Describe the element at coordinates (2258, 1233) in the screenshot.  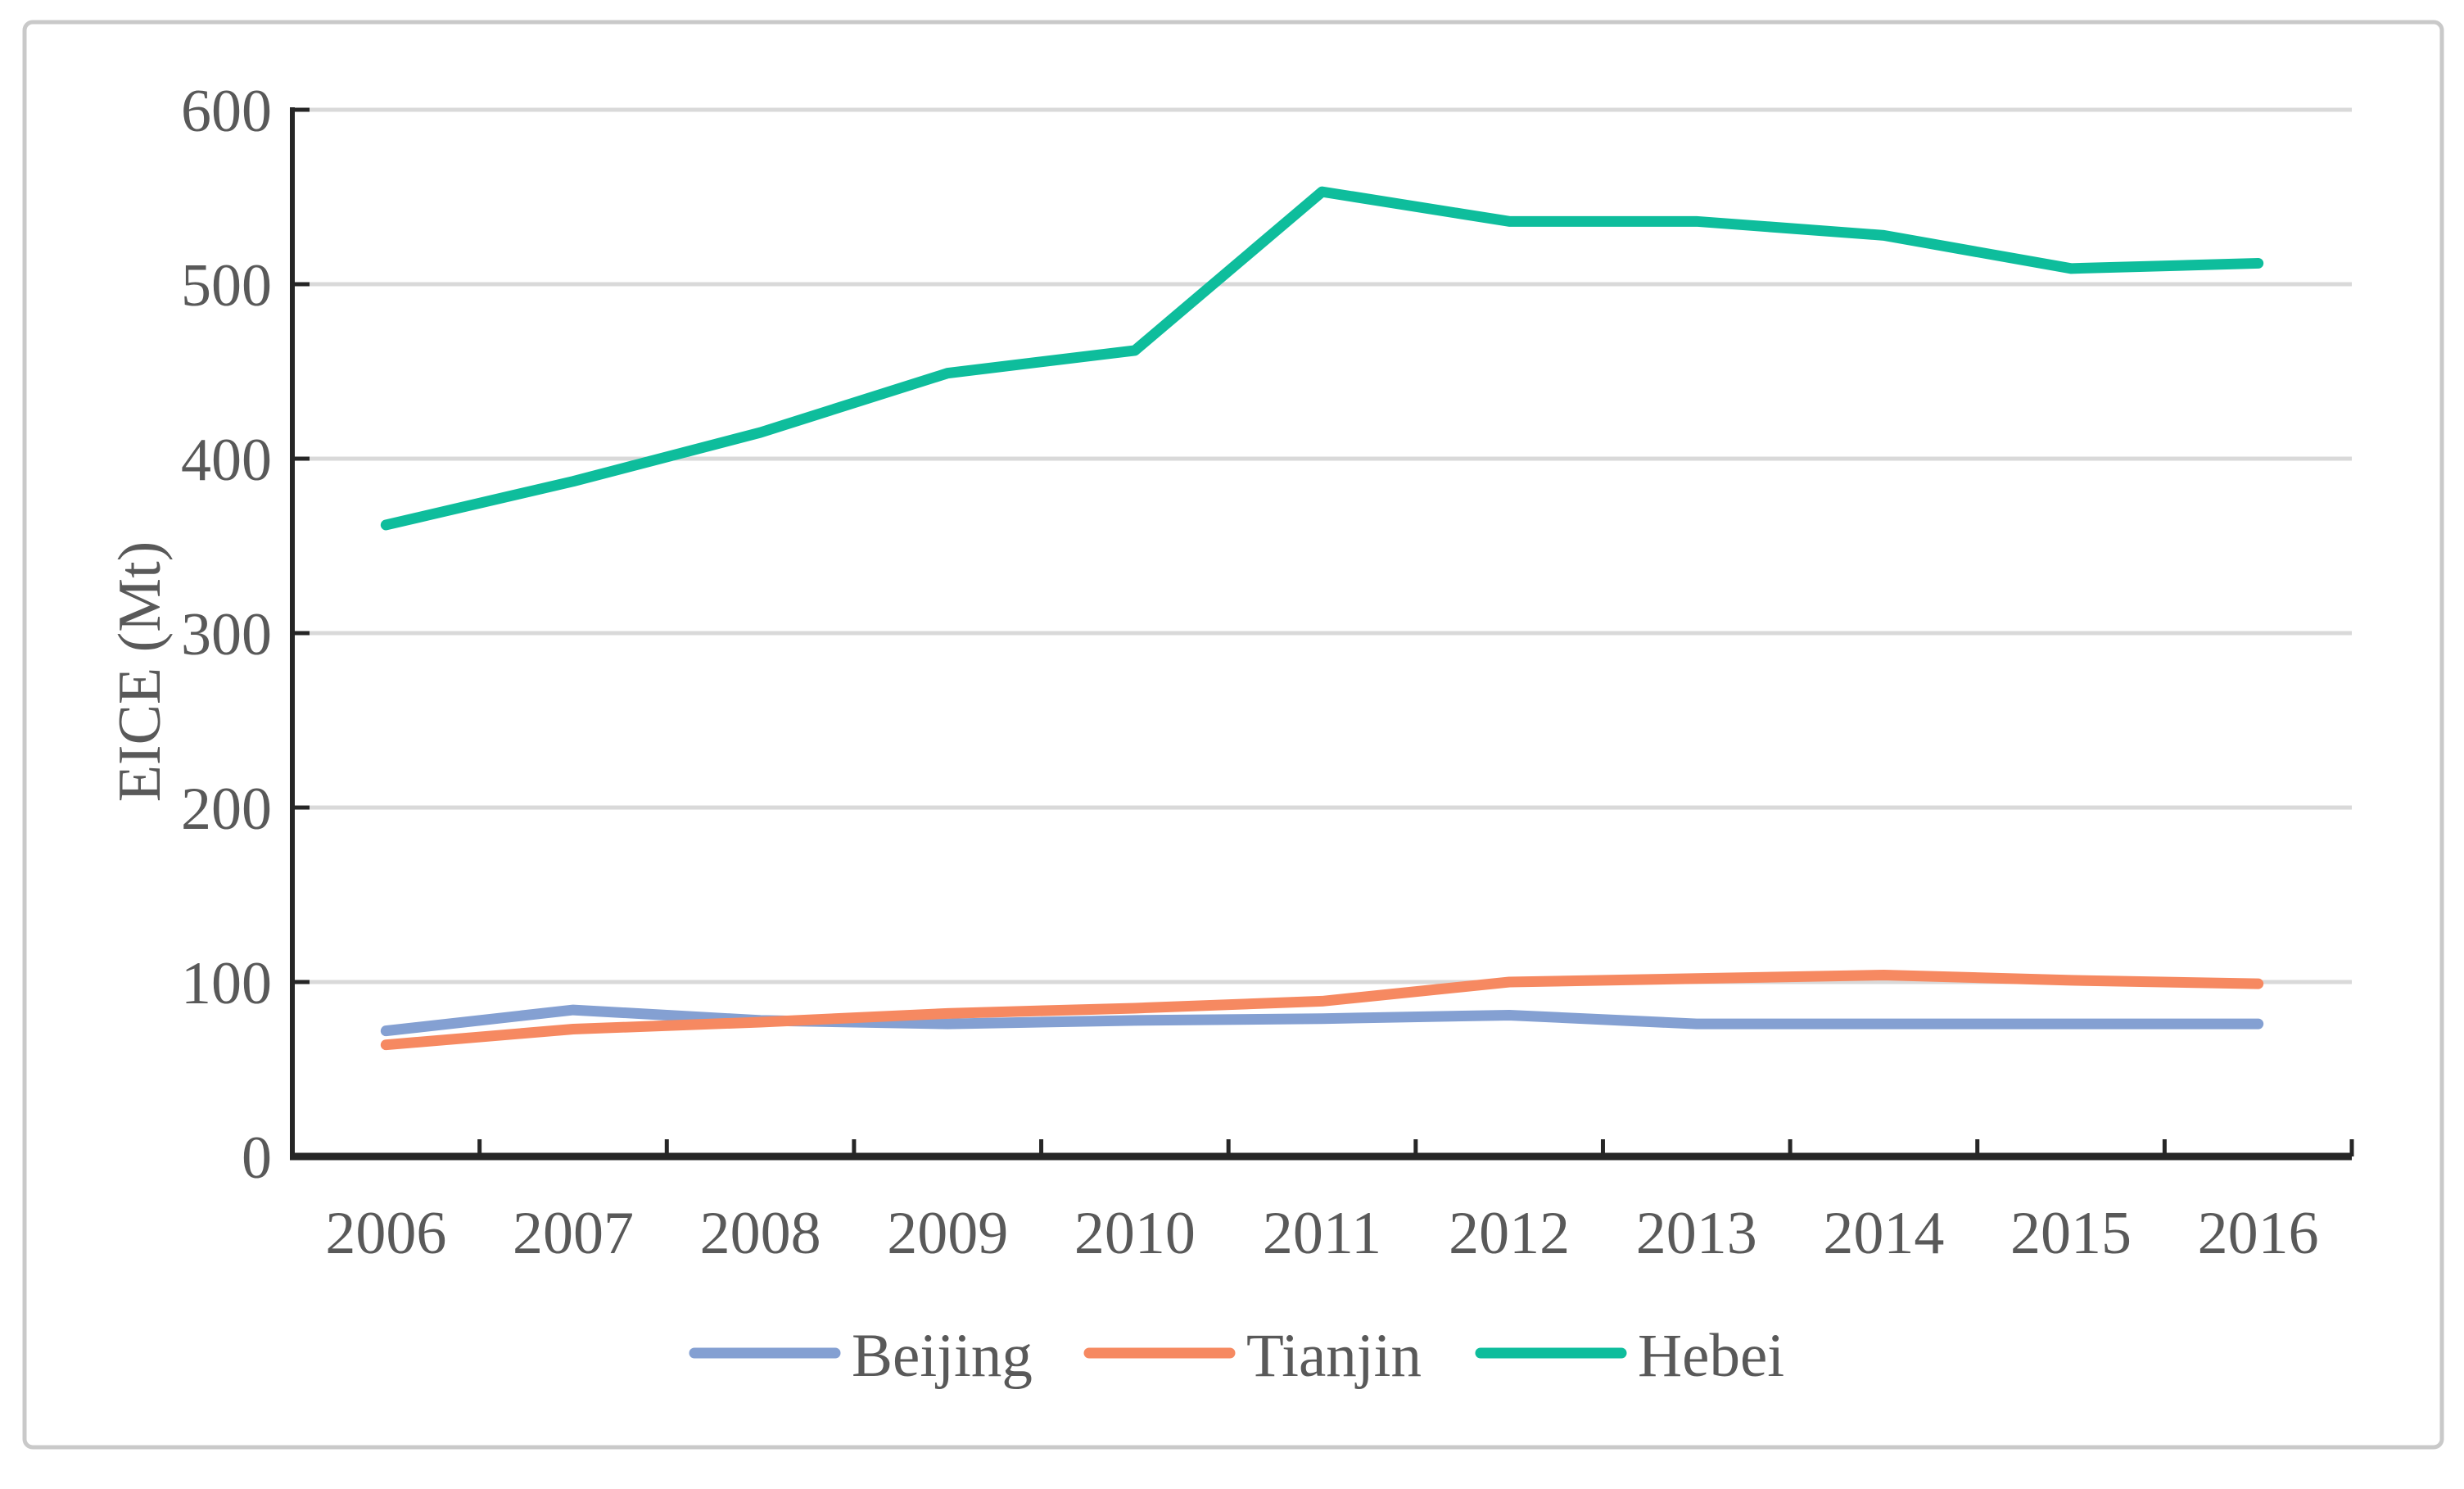
I see `x-tick-label: 2016` at that location.